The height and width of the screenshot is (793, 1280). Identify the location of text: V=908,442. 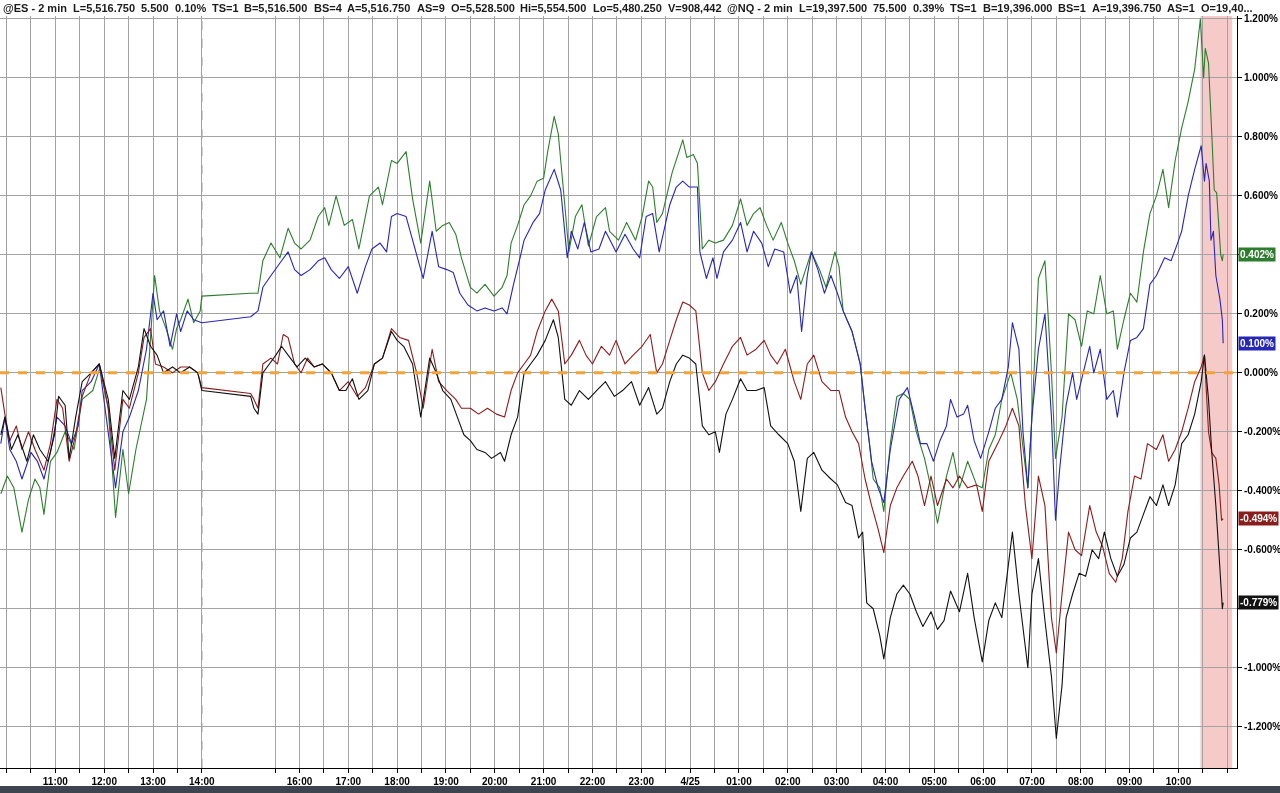
(695, 8).